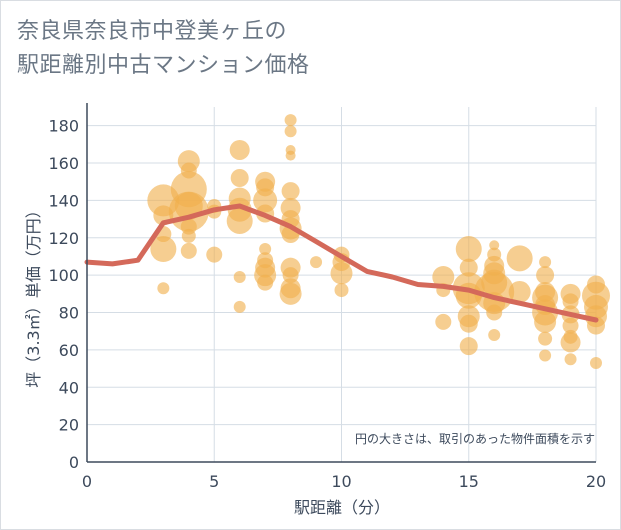  What do you see at coordinates (74, 462) in the screenshot?
I see `y-tick-label: 0` at bounding box center [74, 462].